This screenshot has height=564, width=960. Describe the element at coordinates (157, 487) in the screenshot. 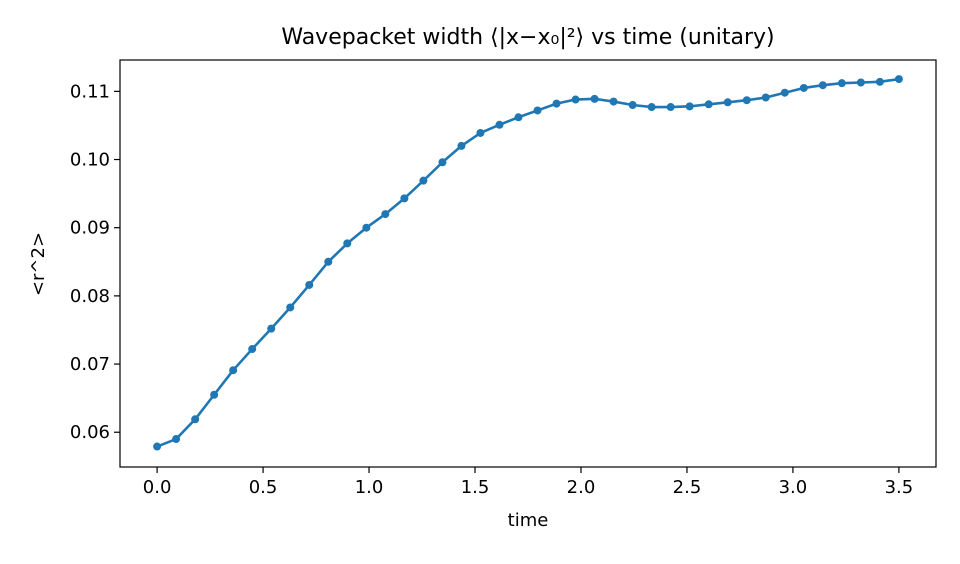

I see `x-tick-label: 0.0` at that location.